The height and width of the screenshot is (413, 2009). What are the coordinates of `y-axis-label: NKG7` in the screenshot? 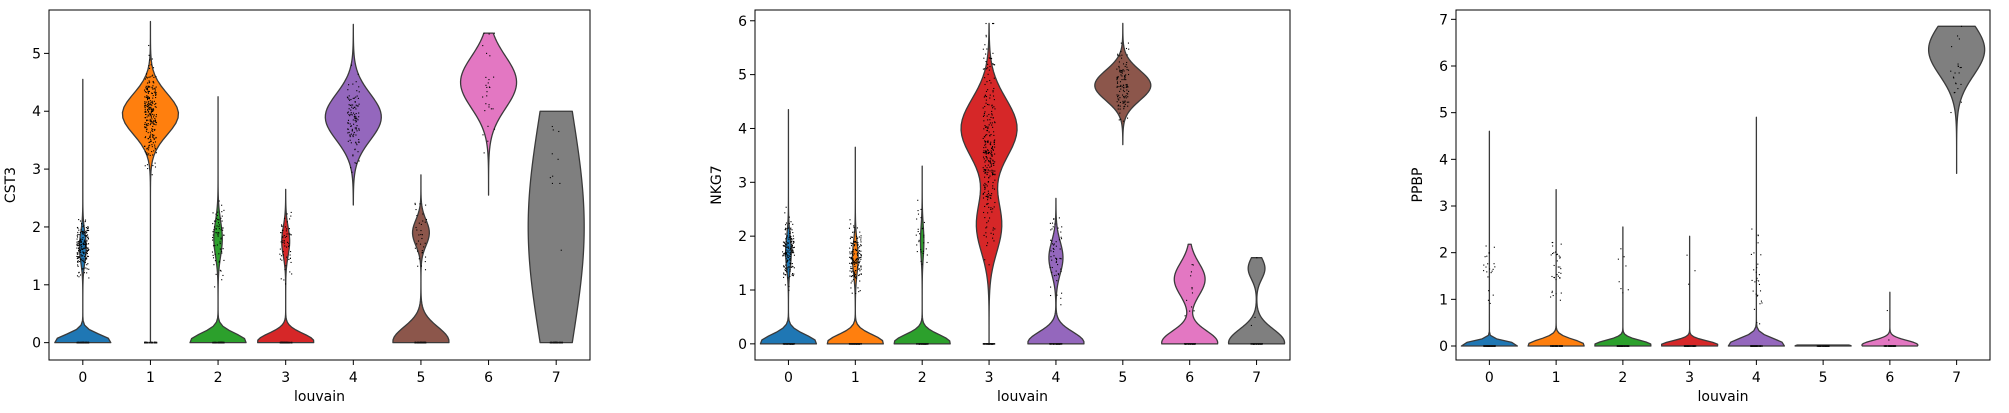 It's located at (717, 184).